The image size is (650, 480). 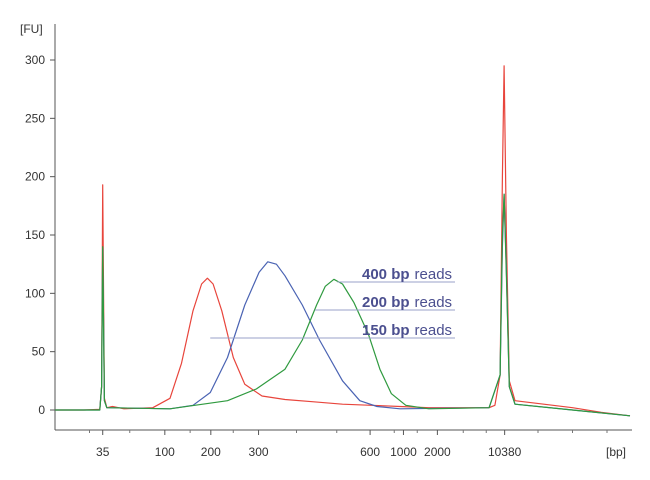 I want to click on x-tick-label: 200, so click(x=211, y=452).